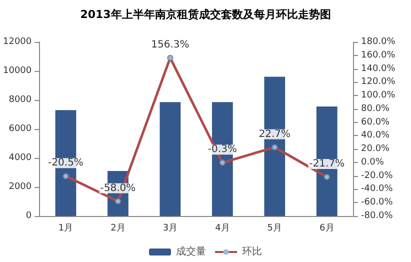  Describe the element at coordinates (170, 44) in the screenshot. I see `data-label: 156.3%` at that location.